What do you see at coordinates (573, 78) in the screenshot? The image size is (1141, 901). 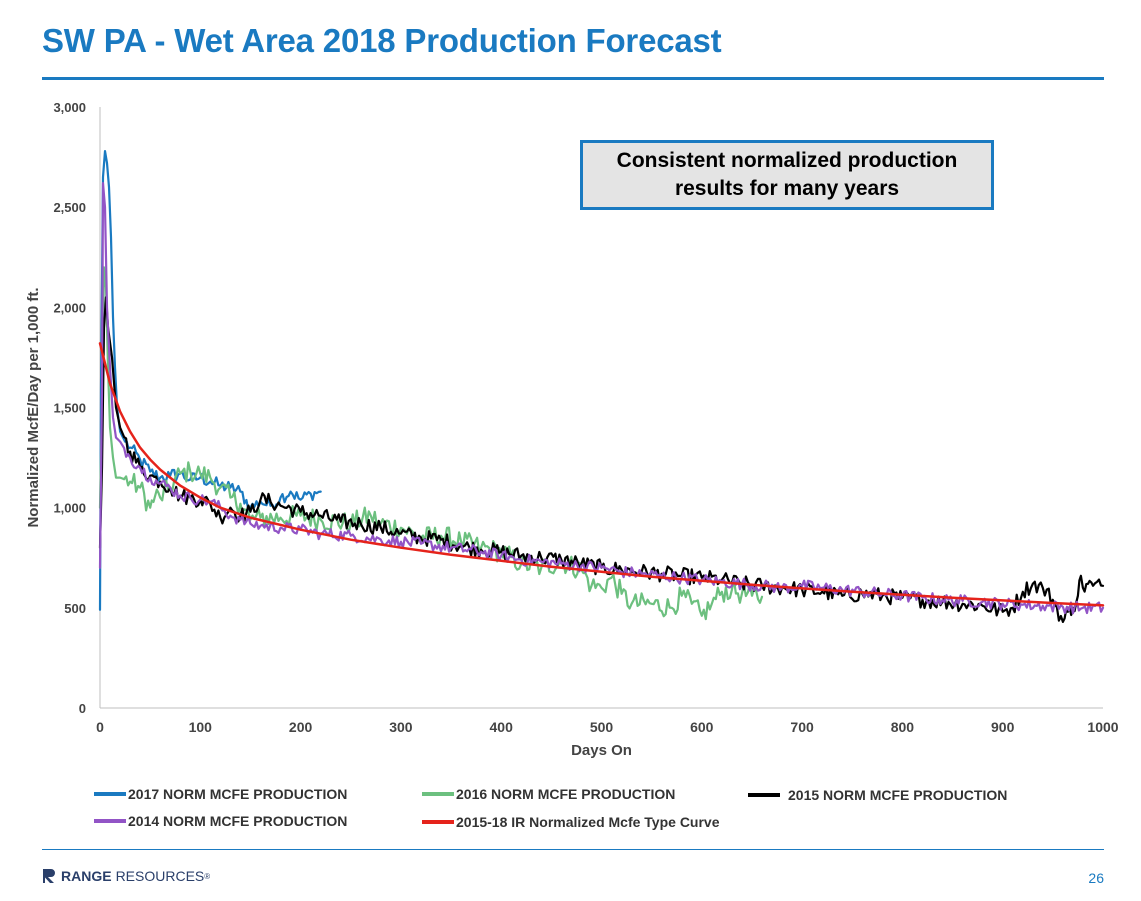 I see `title-divider` at bounding box center [573, 78].